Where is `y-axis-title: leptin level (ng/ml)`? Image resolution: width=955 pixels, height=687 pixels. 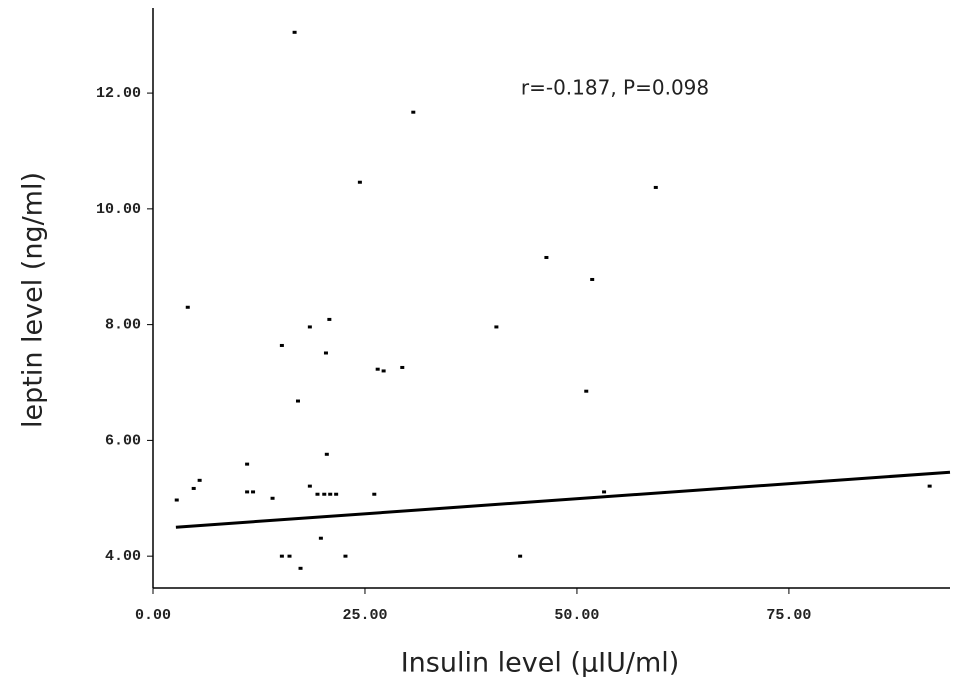
y-axis-title: leptin level (ng/ml) is located at coordinates (33, 300).